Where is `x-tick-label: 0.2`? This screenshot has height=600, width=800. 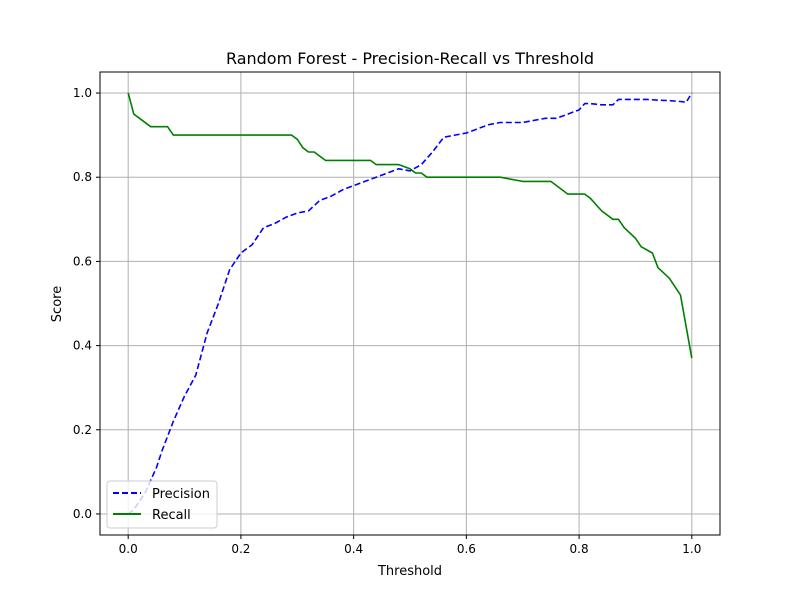
x-tick-label: 0.2 is located at coordinates (240, 549).